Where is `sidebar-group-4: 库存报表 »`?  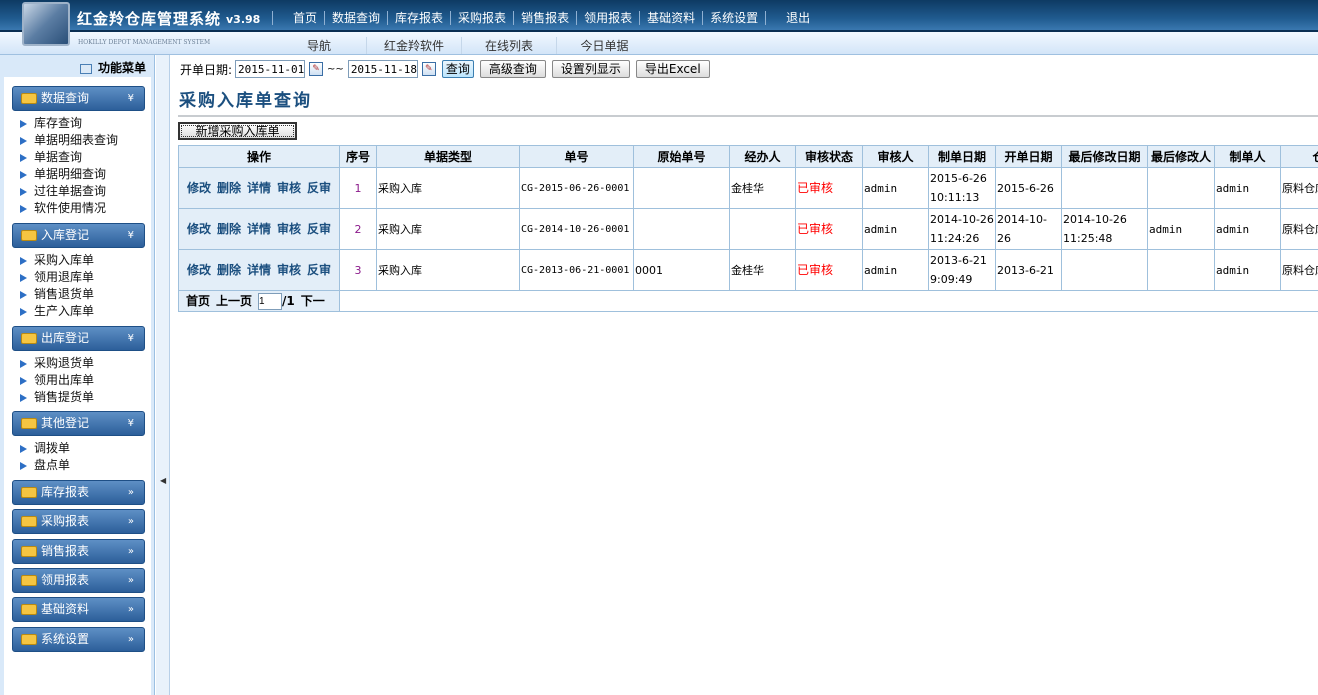 sidebar-group-4: 库存报表 » is located at coordinates (78, 492).